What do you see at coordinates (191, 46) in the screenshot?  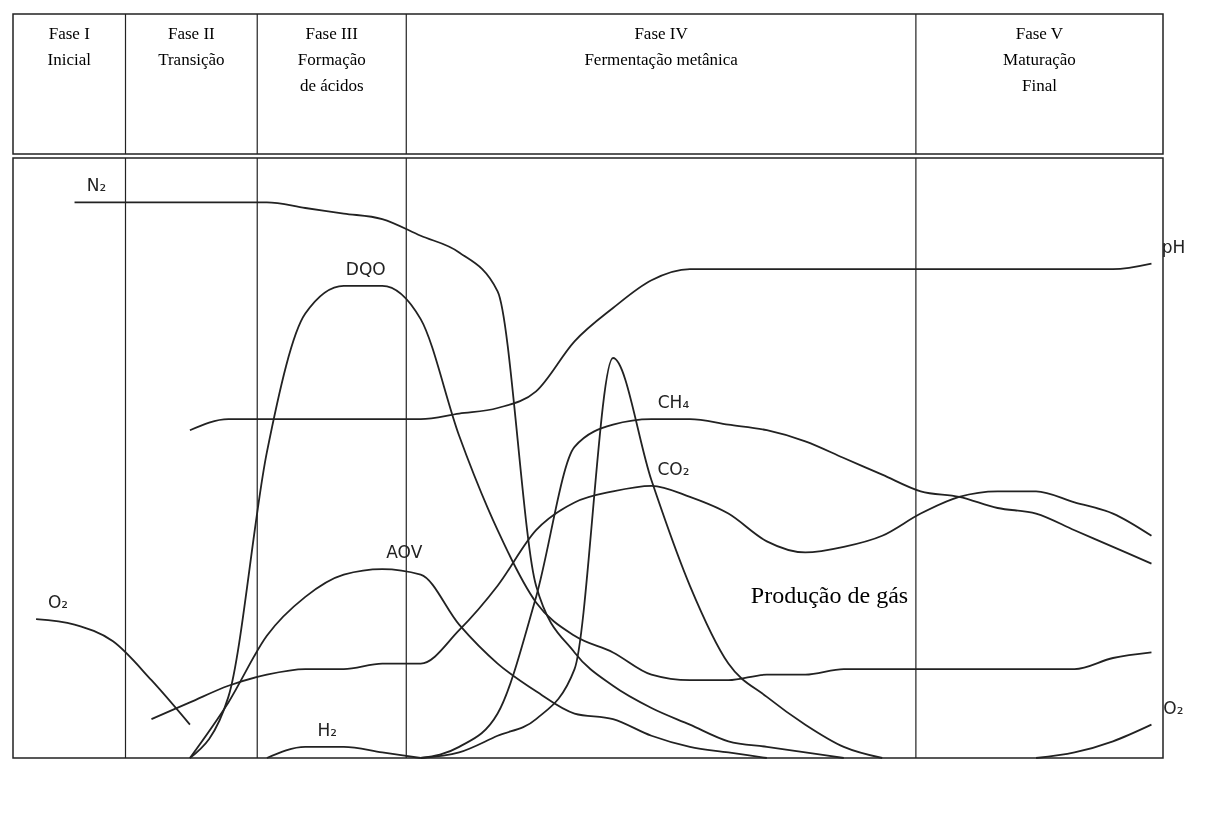 I see `text: Fase II Transição` at bounding box center [191, 46].